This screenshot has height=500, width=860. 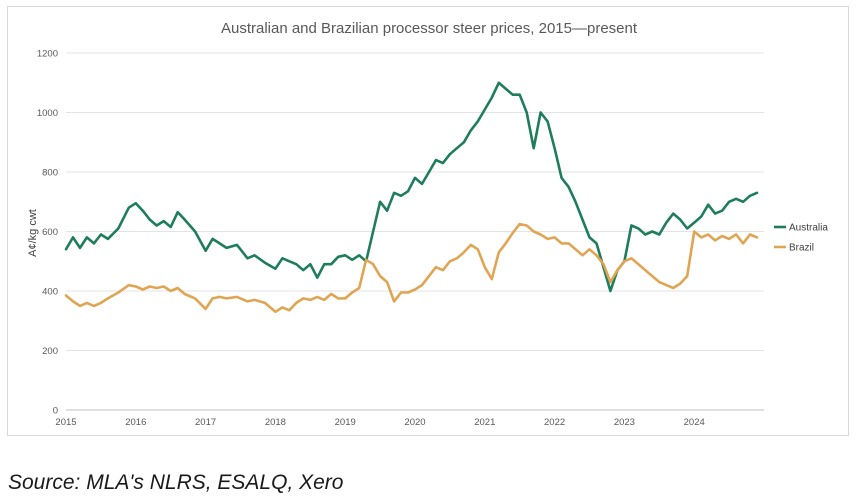 I want to click on x-tick-label: 2020, so click(x=414, y=422).